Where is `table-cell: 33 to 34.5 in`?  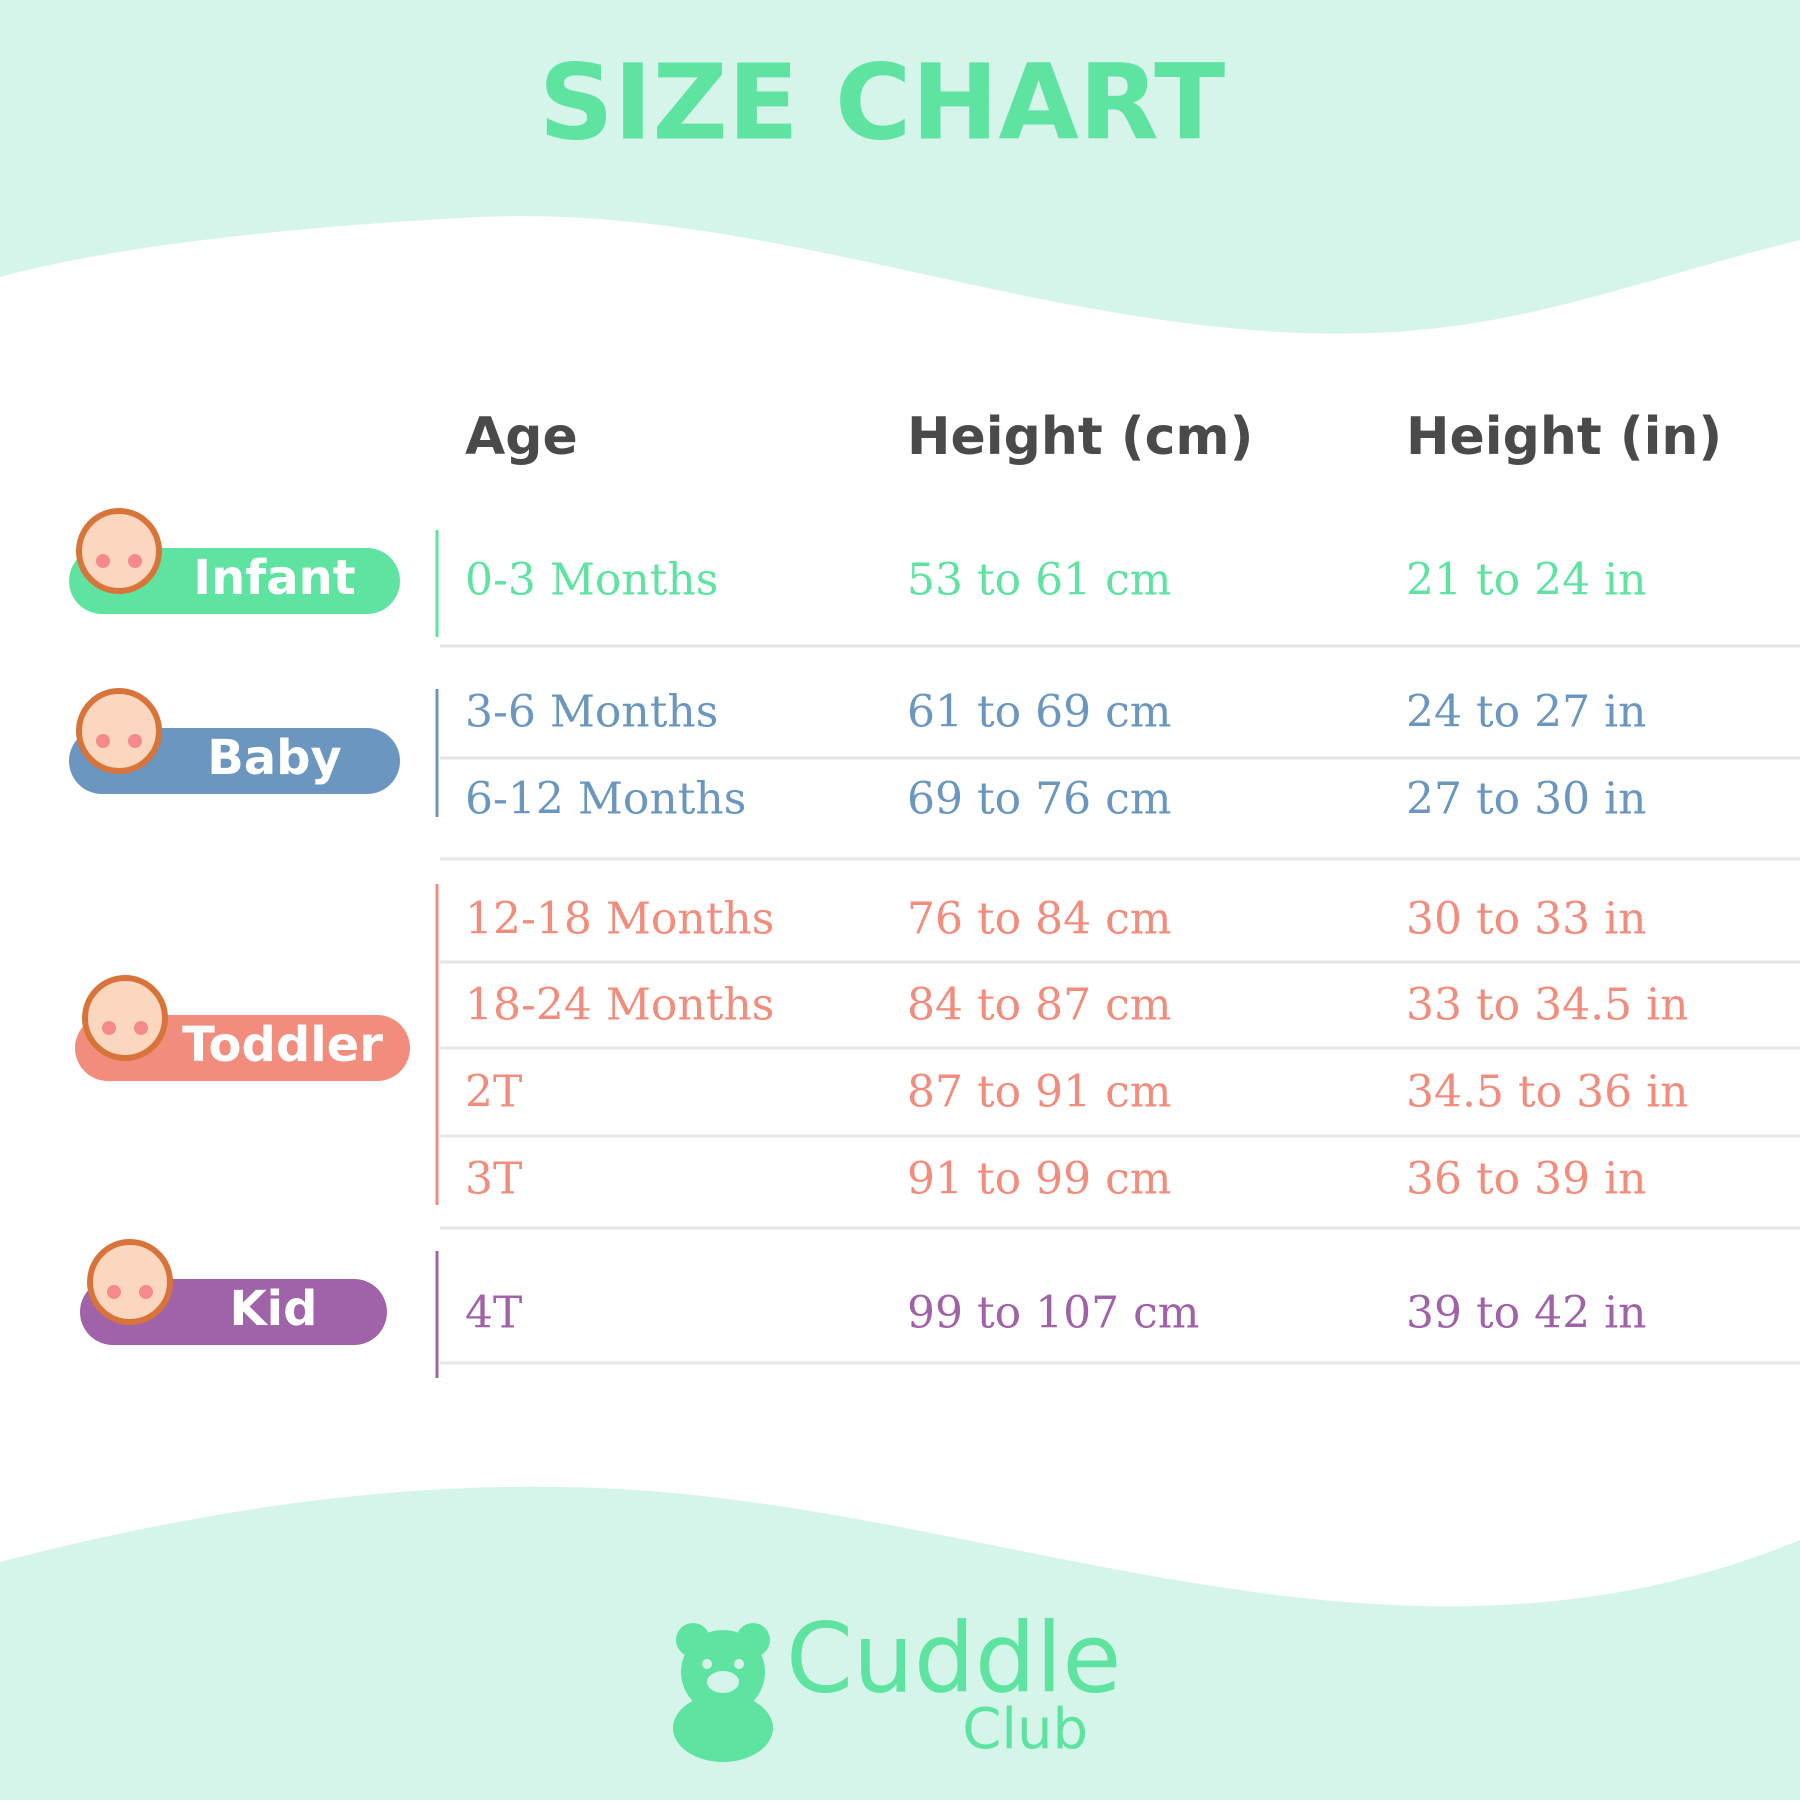 table-cell: 33 to 34.5 in is located at coordinates (1547, 1005).